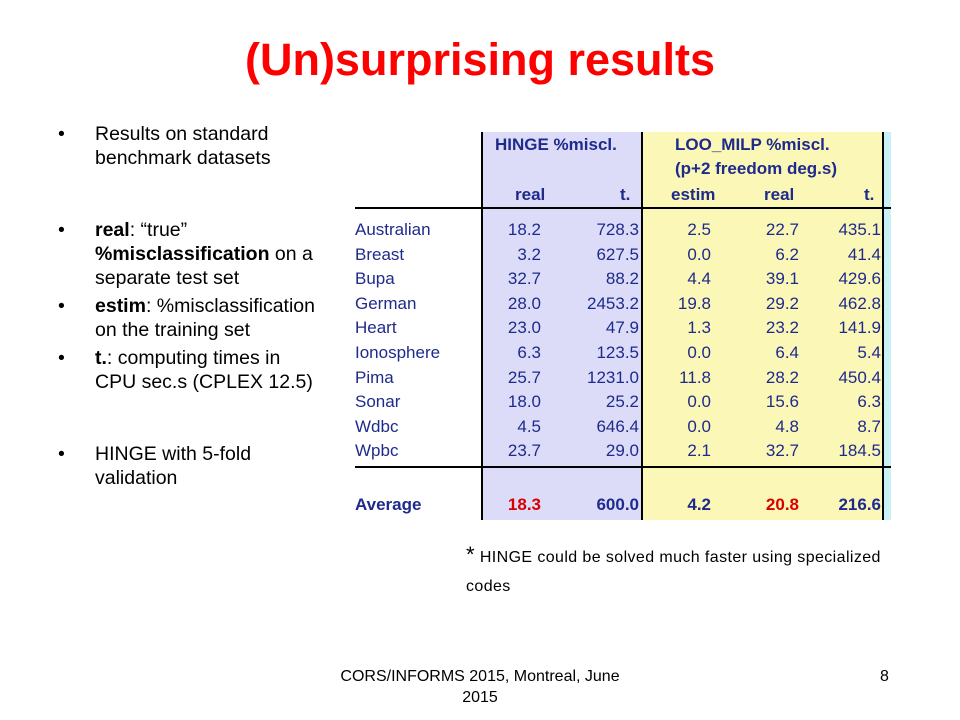  Describe the element at coordinates (158, 230) in the screenshot. I see `bullet-text: : “true”` at that location.